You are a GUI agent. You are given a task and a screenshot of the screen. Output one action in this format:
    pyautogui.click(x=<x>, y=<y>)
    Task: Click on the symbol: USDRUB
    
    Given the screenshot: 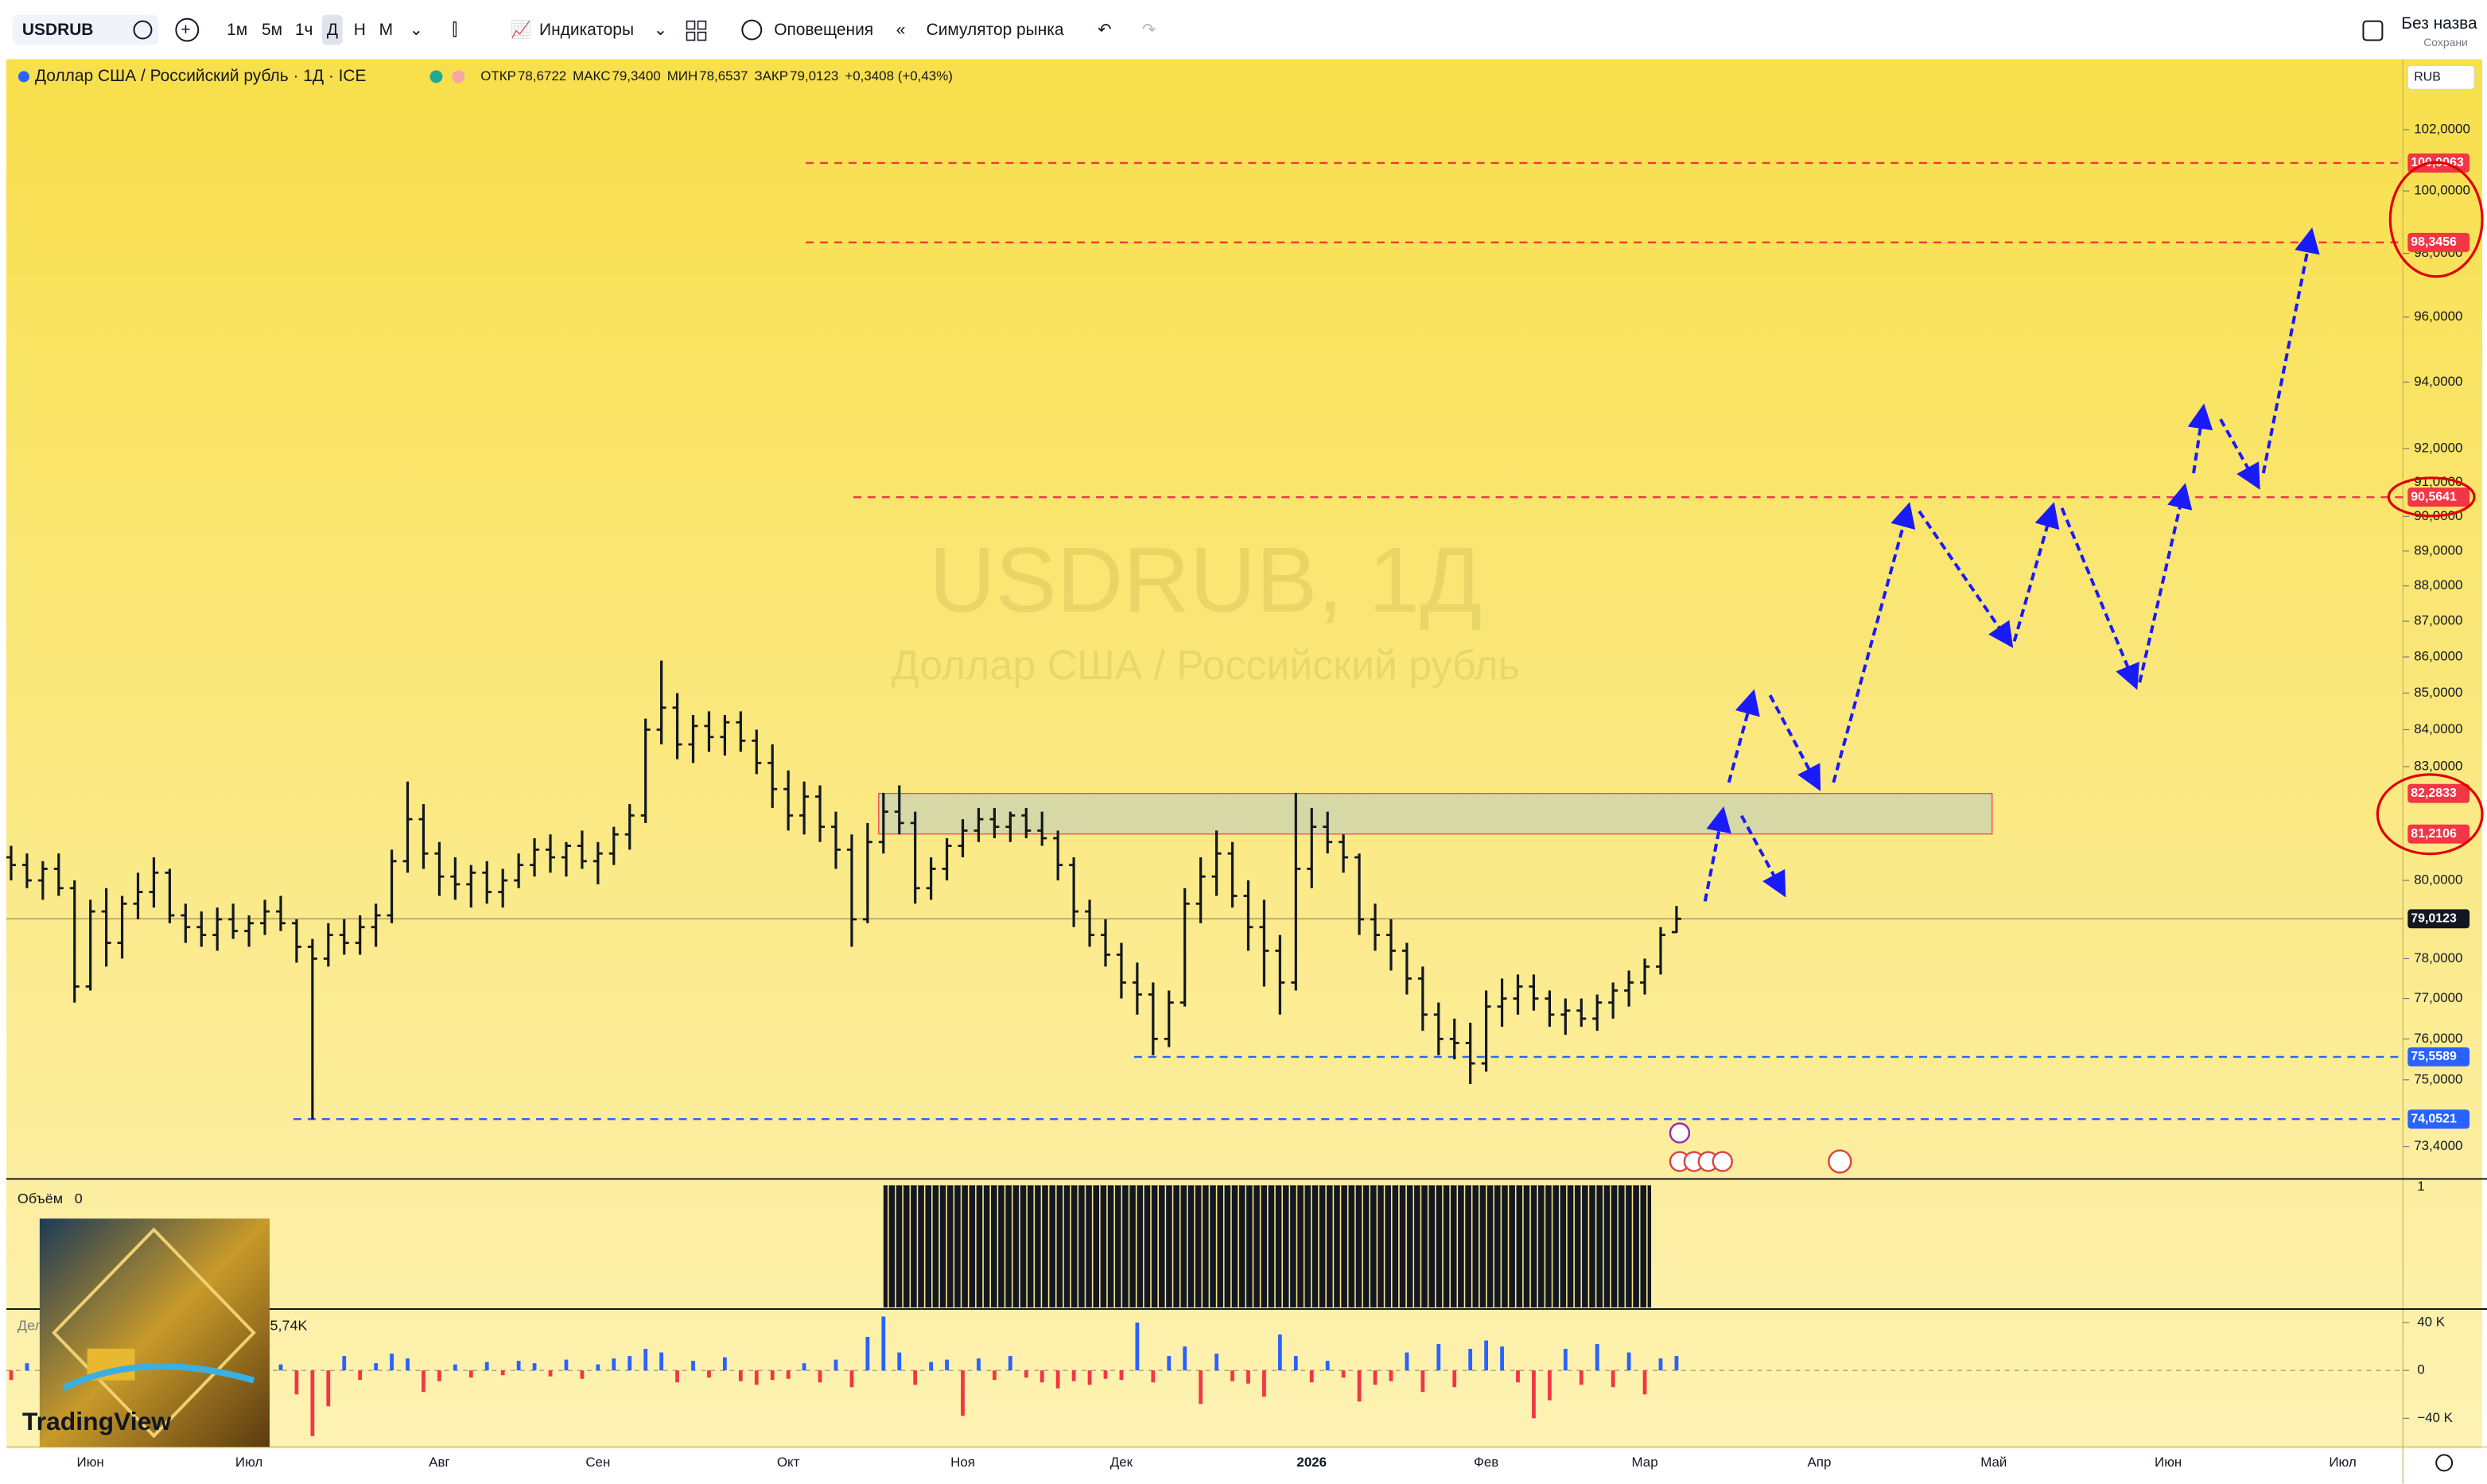 What is the action you would take?
    pyautogui.click(x=58, y=30)
    